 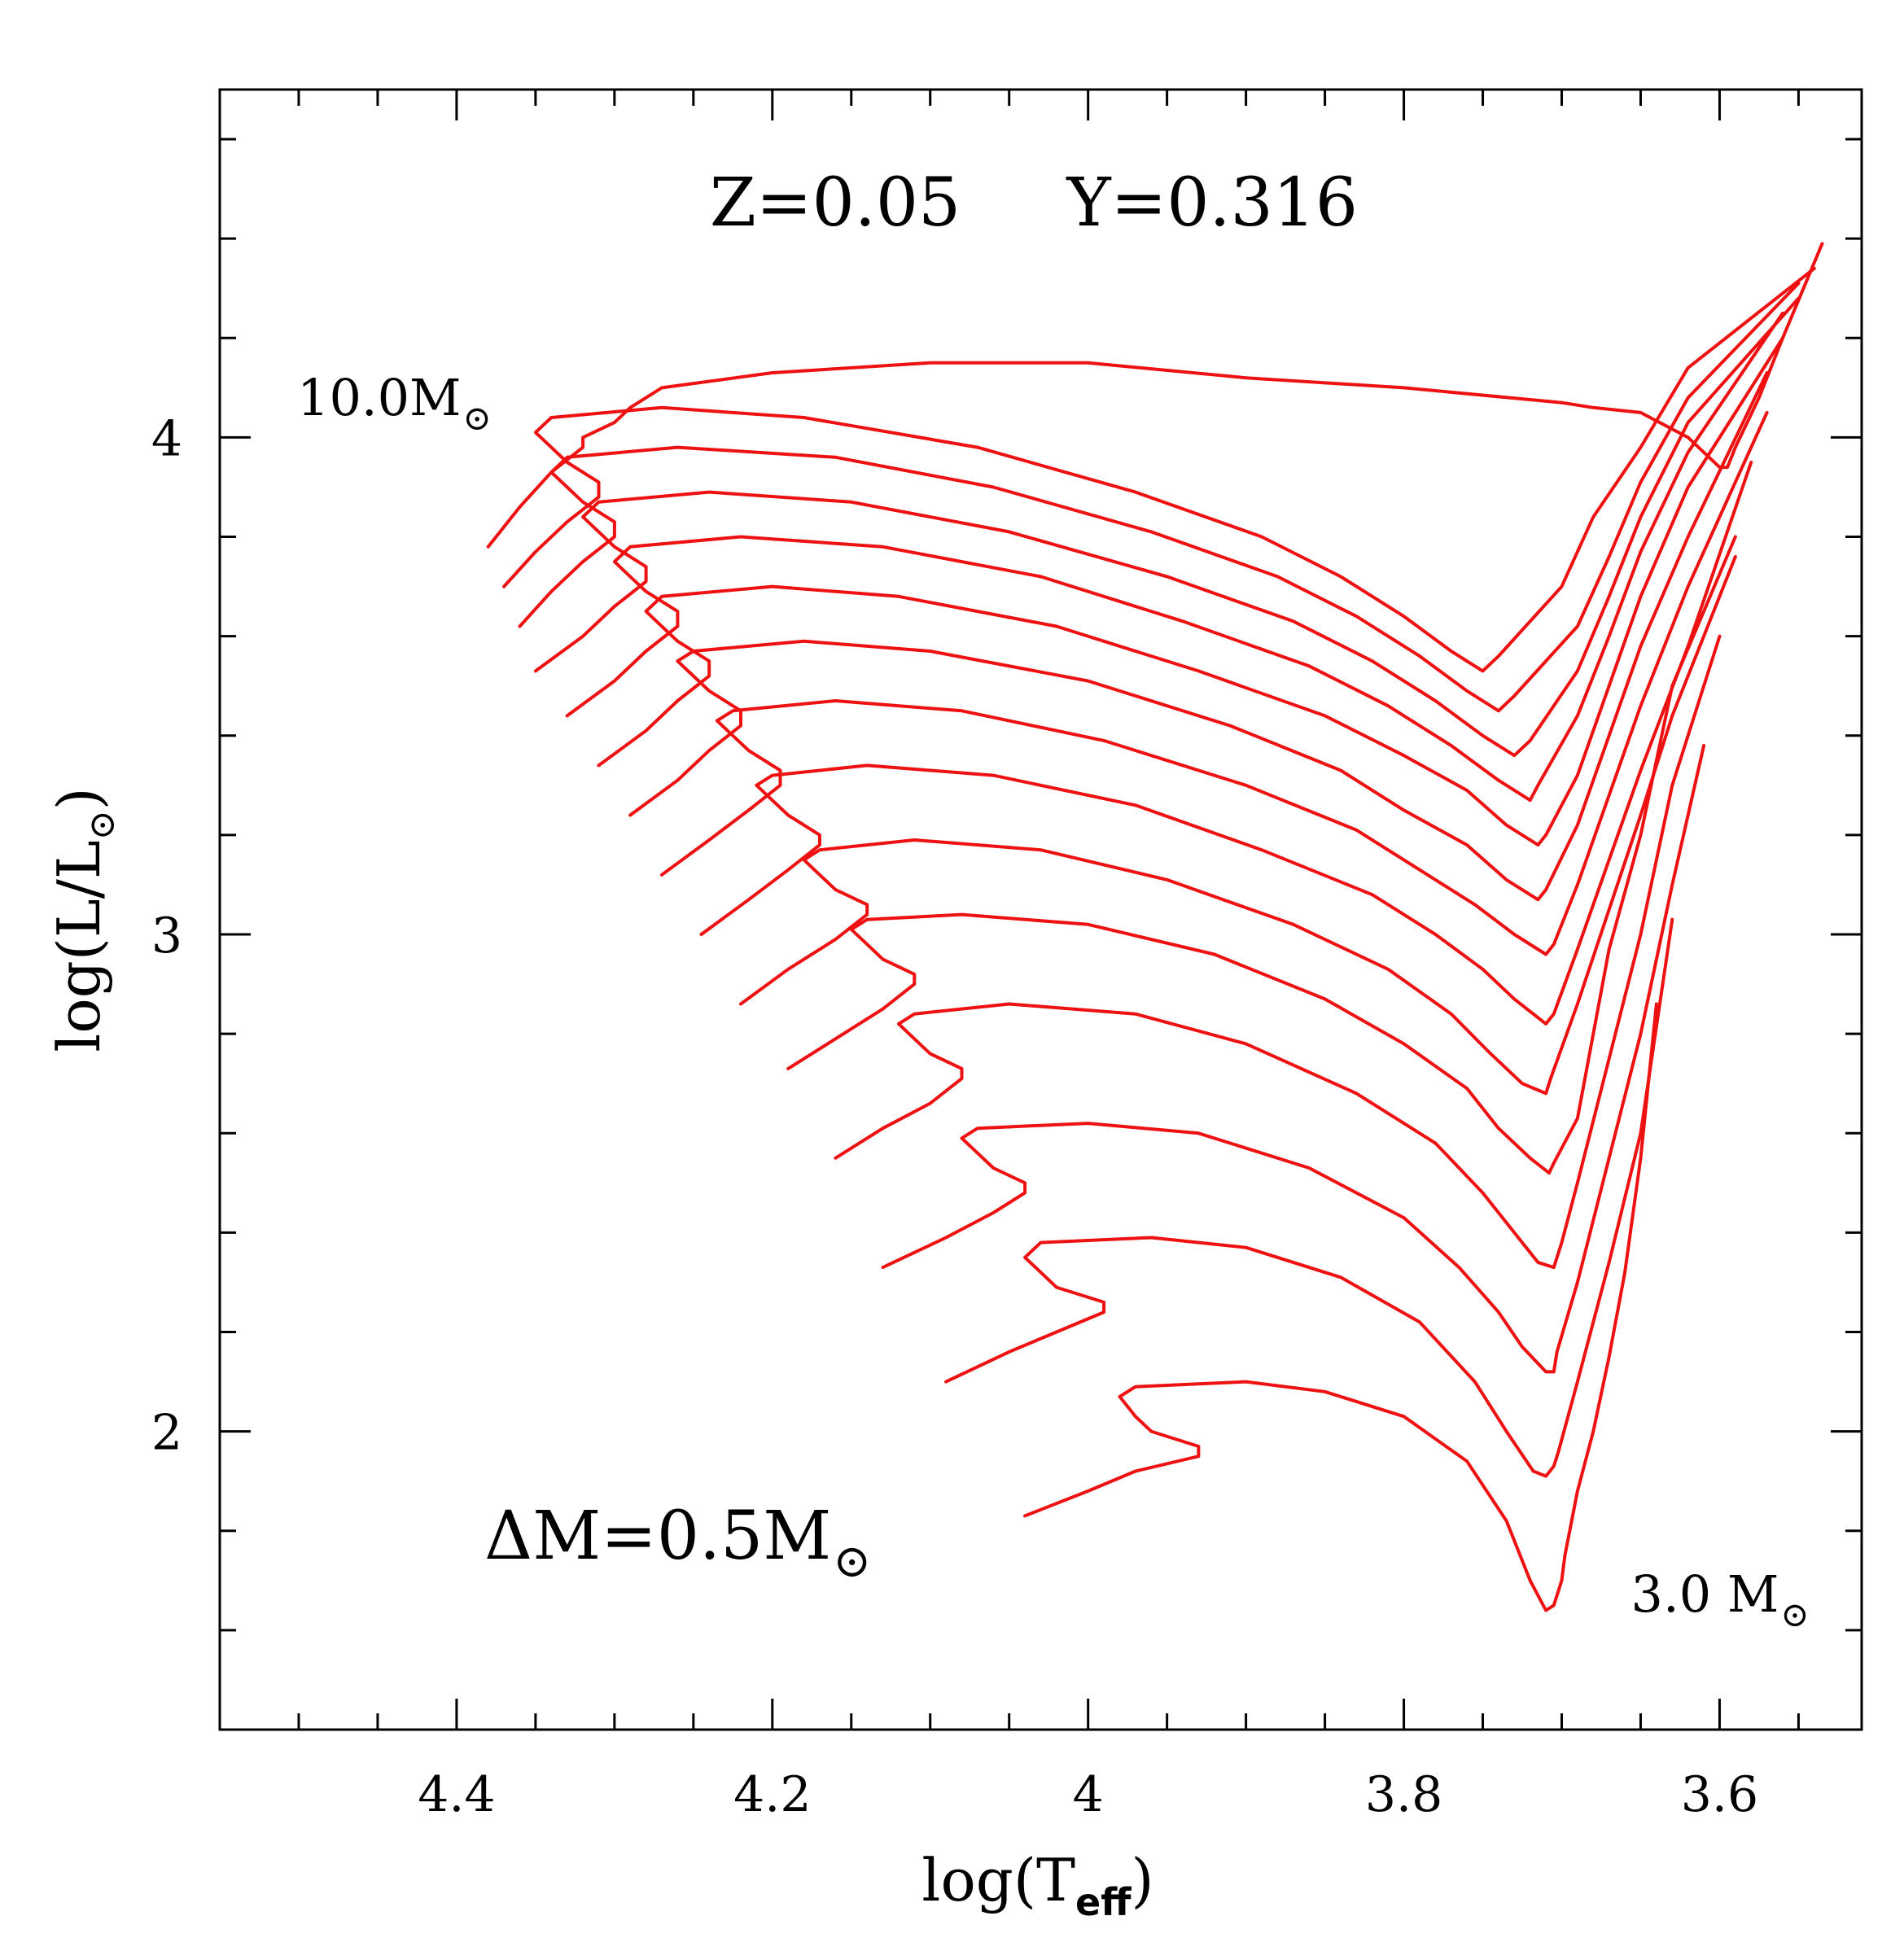 What do you see at coordinates (1404, 1794) in the screenshot?
I see `x-tick-label: 3.8` at bounding box center [1404, 1794].